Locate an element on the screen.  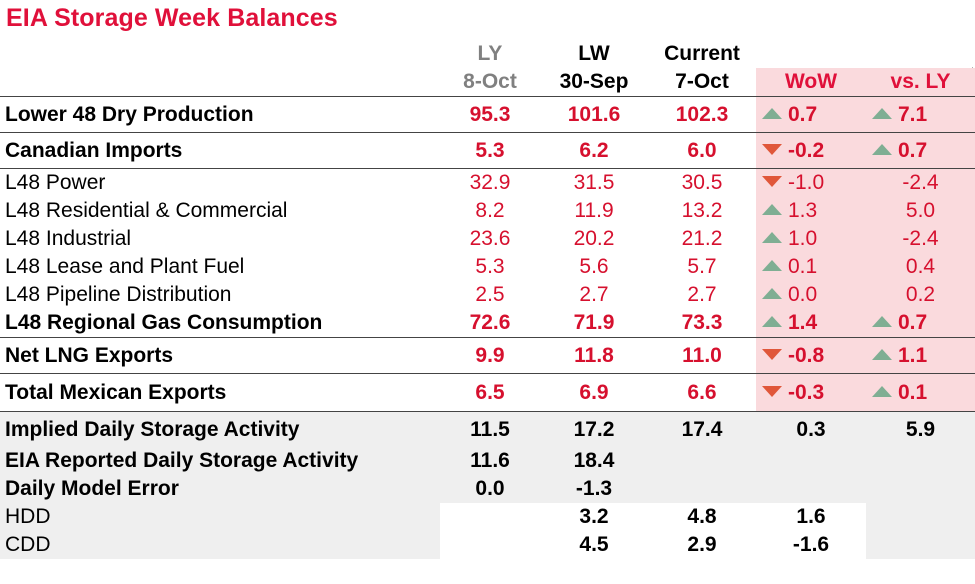
cell-vs-ly: 0.2 is located at coordinates (920, 295).